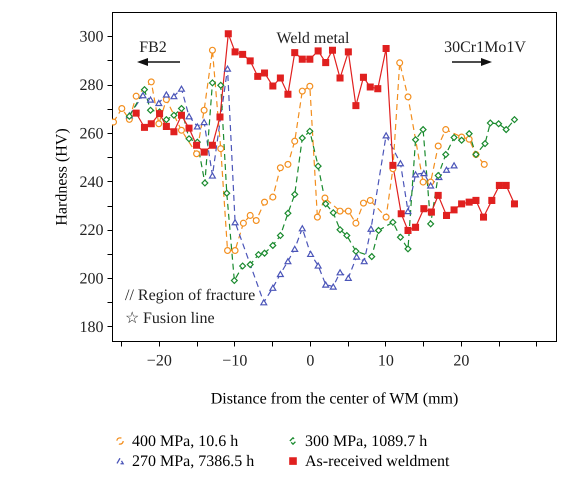 The width and height of the screenshot is (583, 492). Describe the element at coordinates (185, 441) in the screenshot. I see `legend-label: 400 MPa, 10.6 h` at that location.